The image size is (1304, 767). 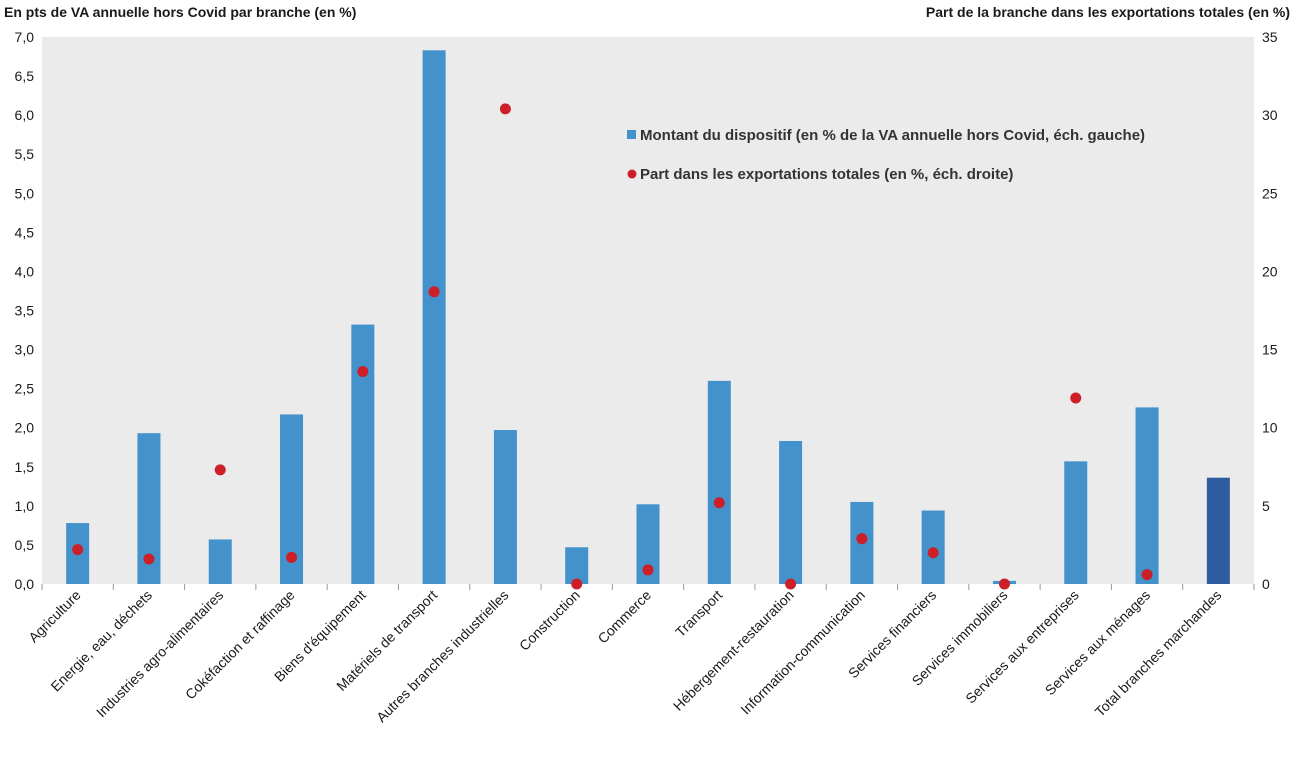 What do you see at coordinates (25, 154) in the screenshot?
I see `left-tick-label: 5,5` at bounding box center [25, 154].